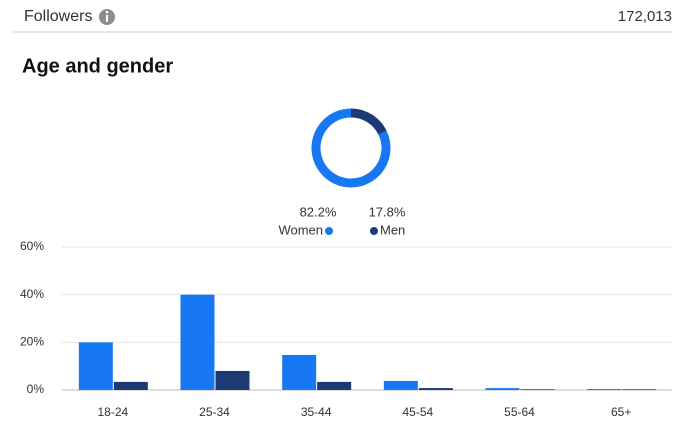  I want to click on x-tick-label: 35-44, so click(316, 412).